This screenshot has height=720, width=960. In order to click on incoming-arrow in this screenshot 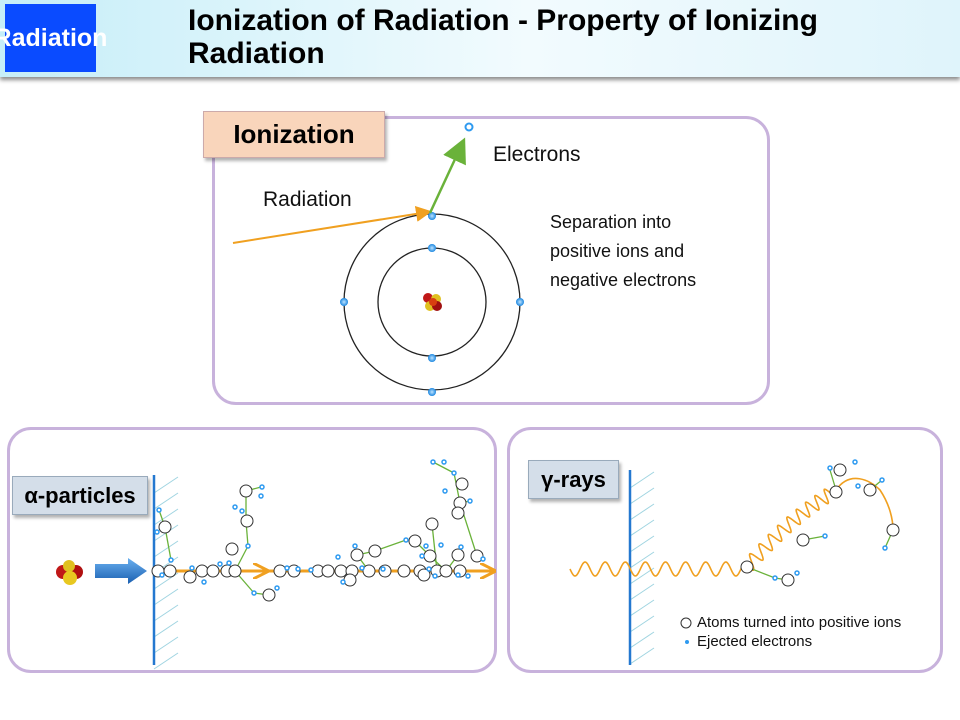, I will do `click(121, 571)`.